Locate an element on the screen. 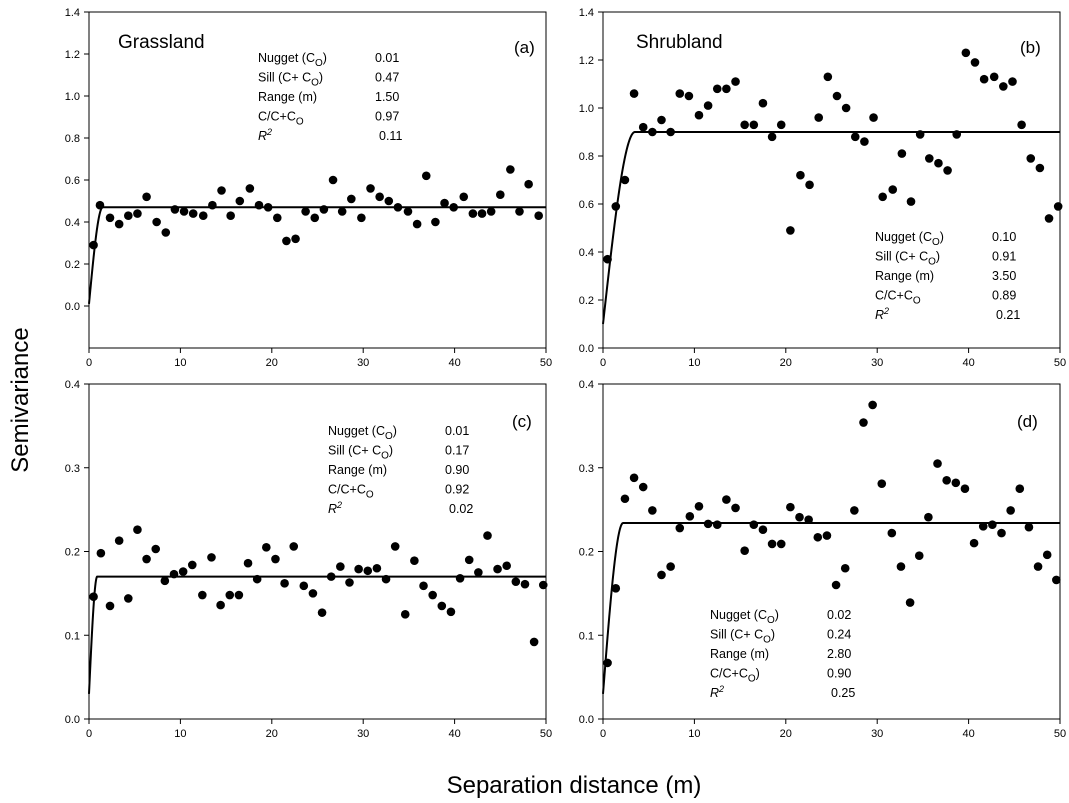  y-tick-label: 0.6 is located at coordinates (586, 205).